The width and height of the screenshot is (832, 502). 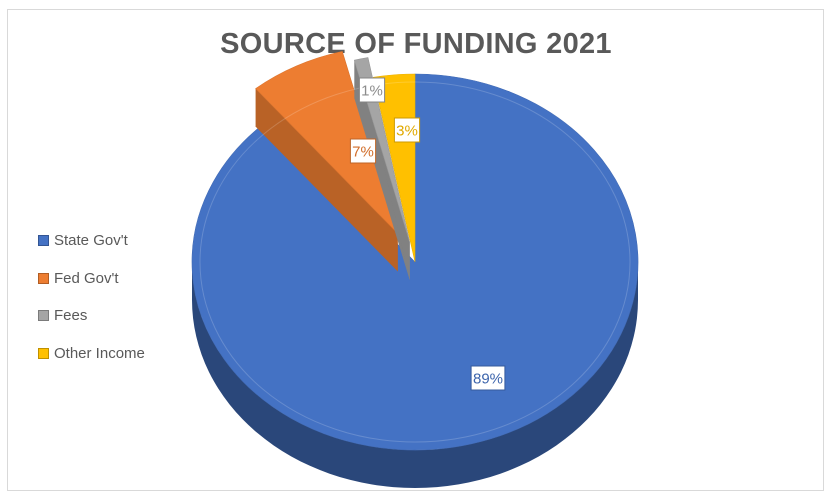 What do you see at coordinates (99, 353) in the screenshot?
I see `legend-label: Other Income` at bounding box center [99, 353].